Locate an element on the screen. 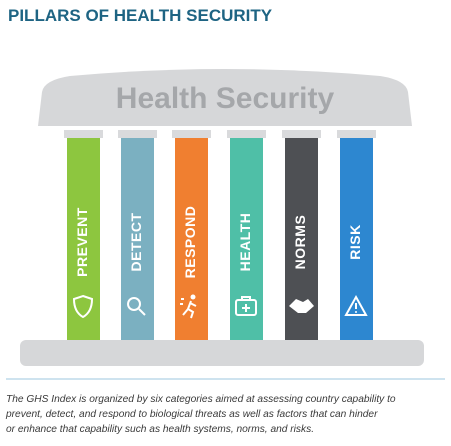 Image resolution: width=451 pixels, height=446 pixels. roof-label: Health Security is located at coordinates (225, 98).